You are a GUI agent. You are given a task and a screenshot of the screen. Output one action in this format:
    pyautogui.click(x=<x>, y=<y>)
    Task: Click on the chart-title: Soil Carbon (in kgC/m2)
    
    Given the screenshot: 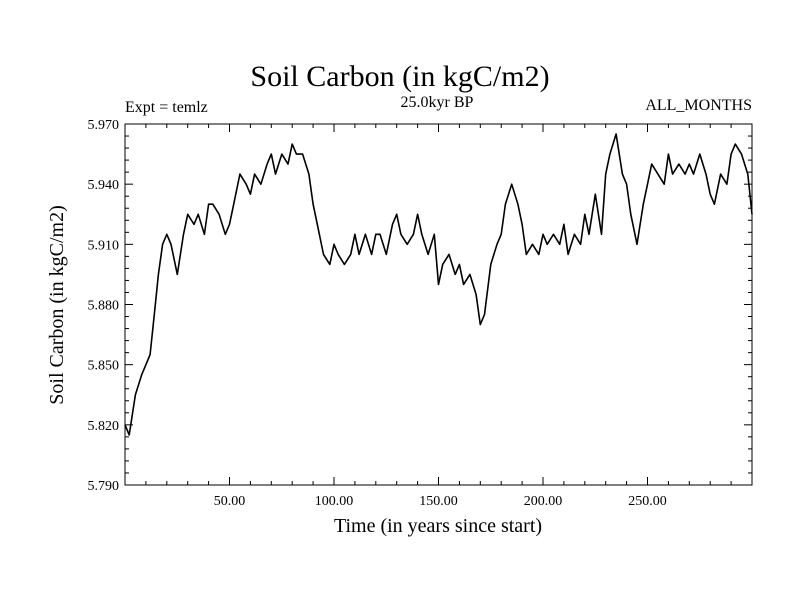 What is the action you would take?
    pyautogui.click(x=399, y=76)
    